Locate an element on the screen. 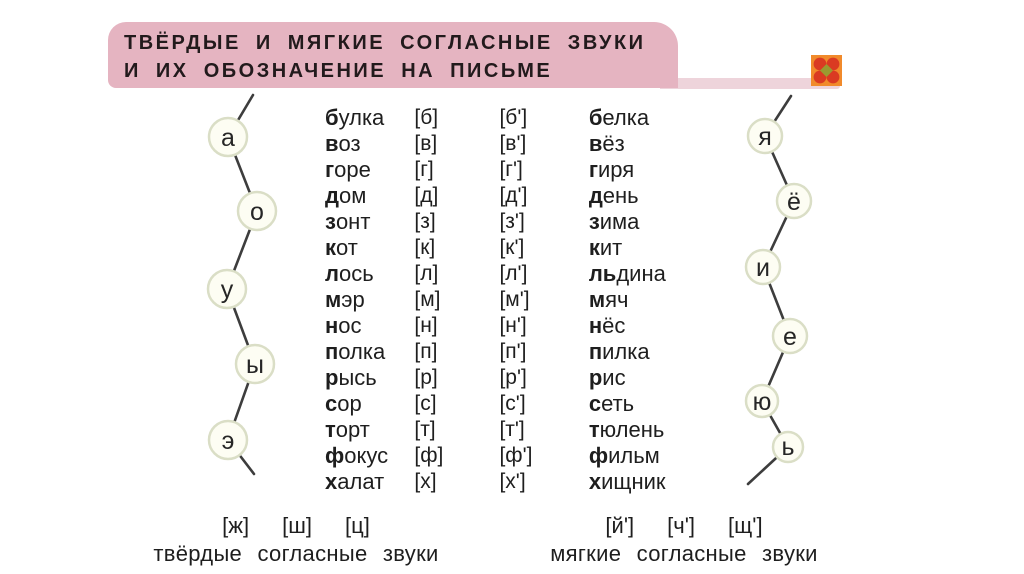  soft-vowel-label: я is located at coordinates (765, 137).